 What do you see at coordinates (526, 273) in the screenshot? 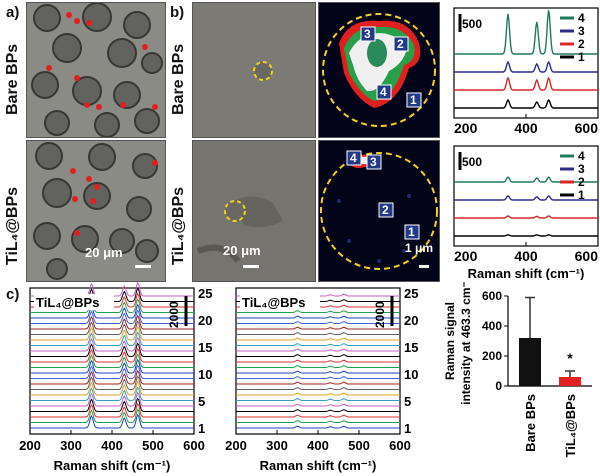
I see `x-axis-label: Raman shift (cm⁻¹)` at bounding box center [526, 273].